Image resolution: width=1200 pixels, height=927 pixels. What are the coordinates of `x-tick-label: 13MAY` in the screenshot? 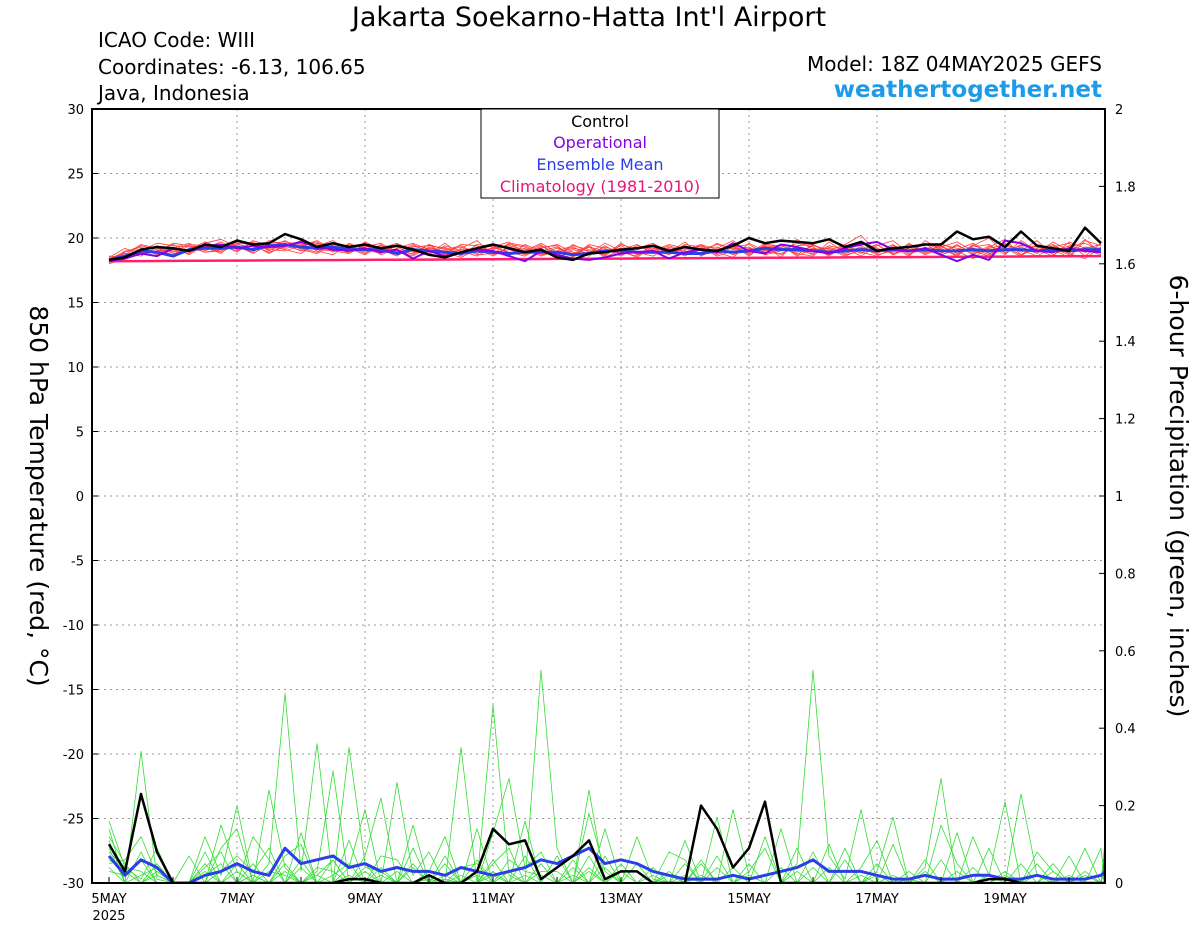 It's located at (621, 899).